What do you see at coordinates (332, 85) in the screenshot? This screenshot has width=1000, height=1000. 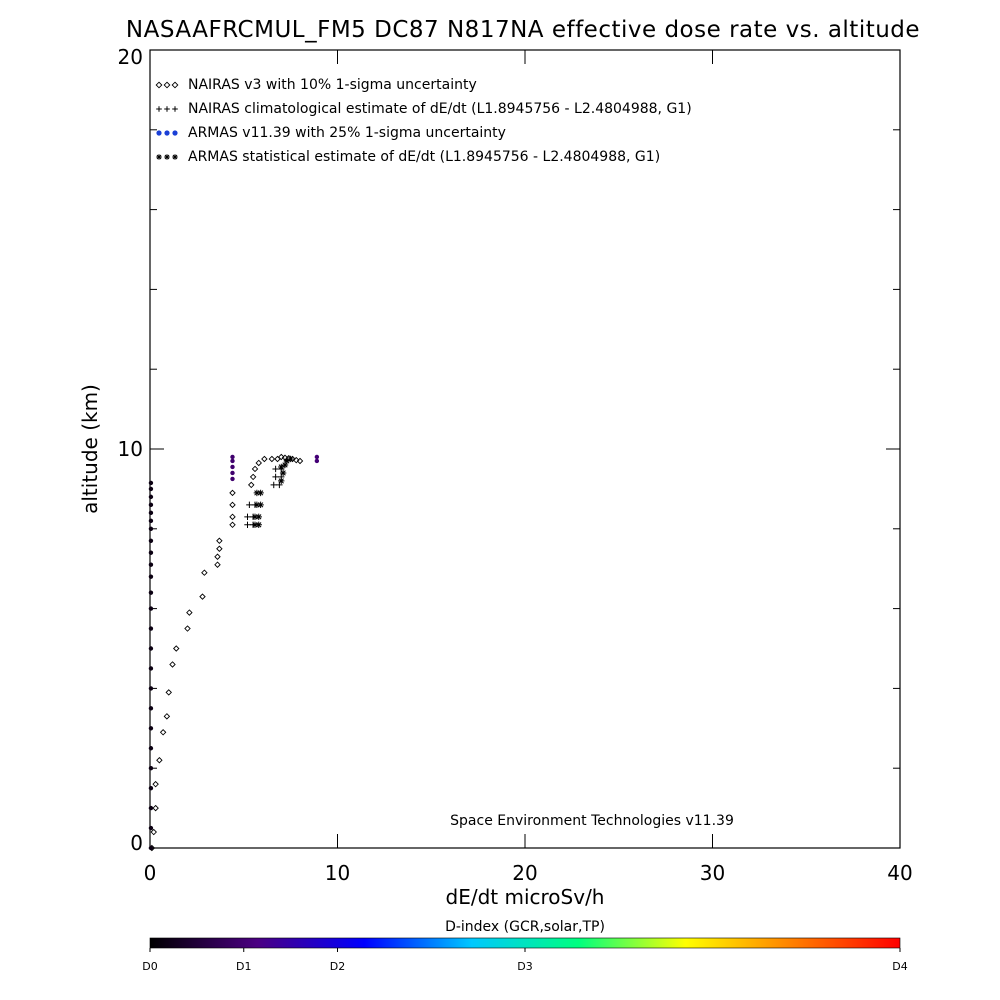 I see `legend-label-nairas: NAIRAS v3 with 10% 1-sigma uncertainty` at bounding box center [332, 85].